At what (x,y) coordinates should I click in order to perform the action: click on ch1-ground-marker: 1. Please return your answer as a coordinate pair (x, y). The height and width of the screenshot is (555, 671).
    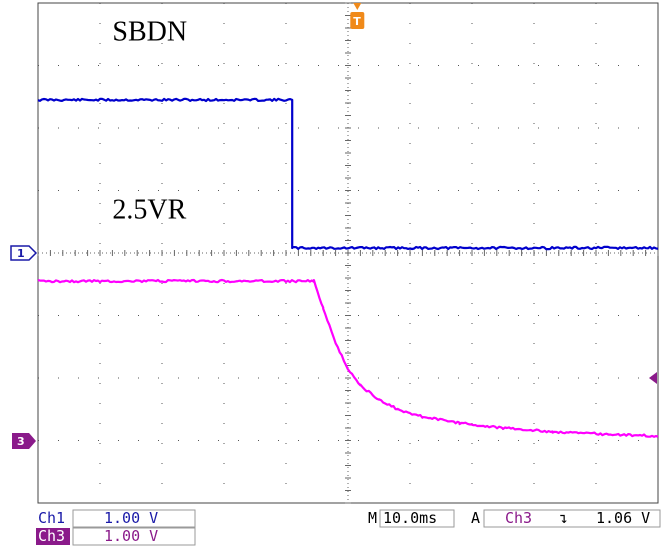
    Looking at the image, I should click on (24, 253).